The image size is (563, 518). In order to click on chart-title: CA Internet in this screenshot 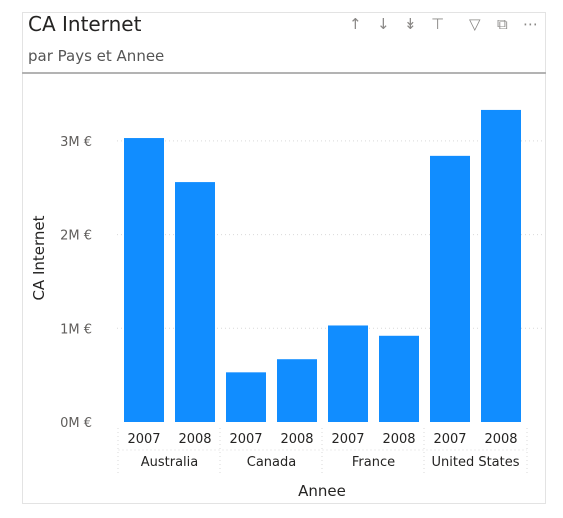, I will do `click(85, 24)`.